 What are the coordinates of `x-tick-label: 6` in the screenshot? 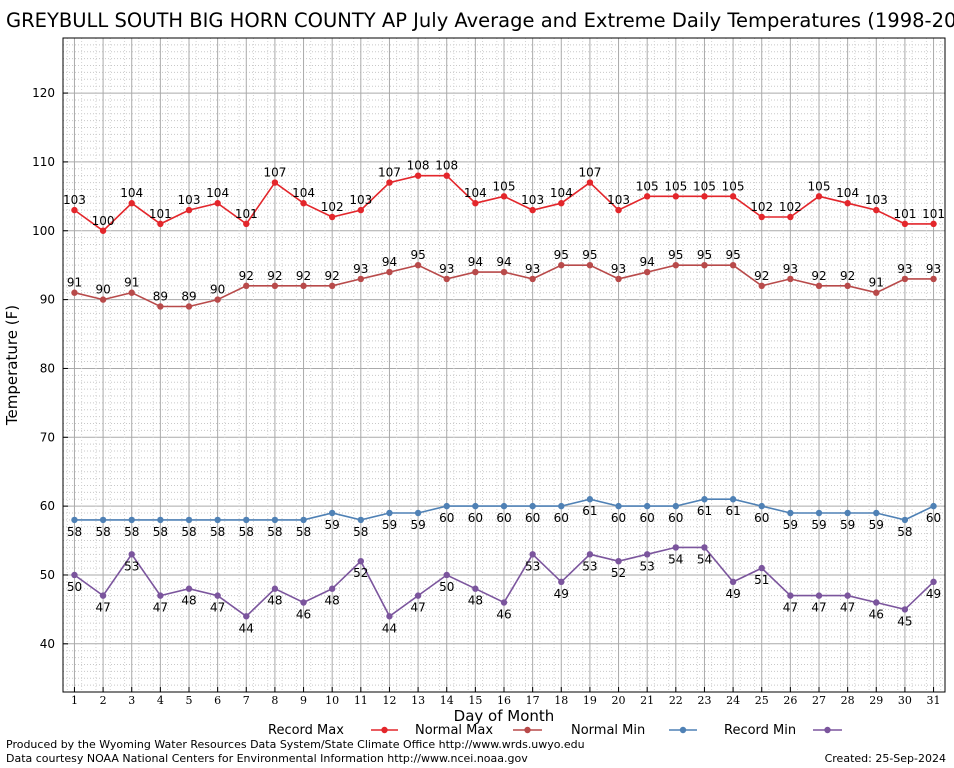 It's located at (217, 700).